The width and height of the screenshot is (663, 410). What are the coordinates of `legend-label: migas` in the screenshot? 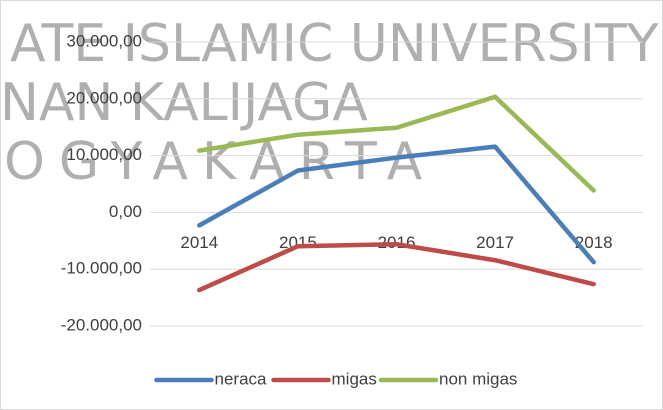 It's located at (354, 378).